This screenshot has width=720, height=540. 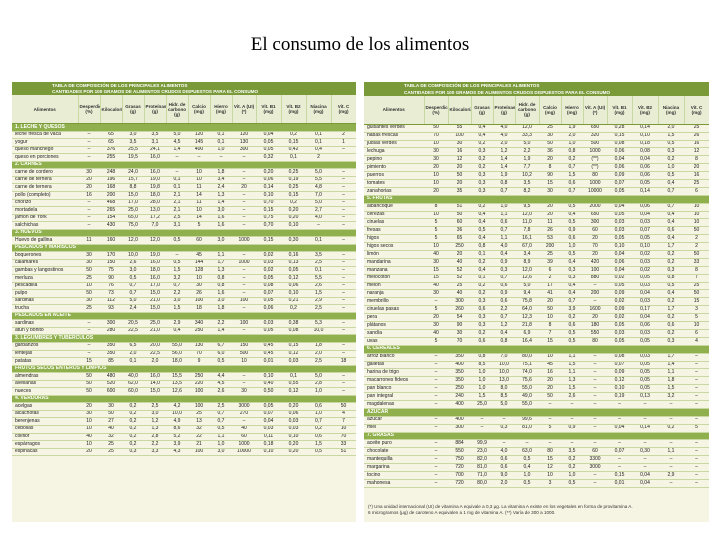 What do you see at coordinates (394, 357) in the screenshot?
I see `food-name: arroz blanco` at bounding box center [394, 357].